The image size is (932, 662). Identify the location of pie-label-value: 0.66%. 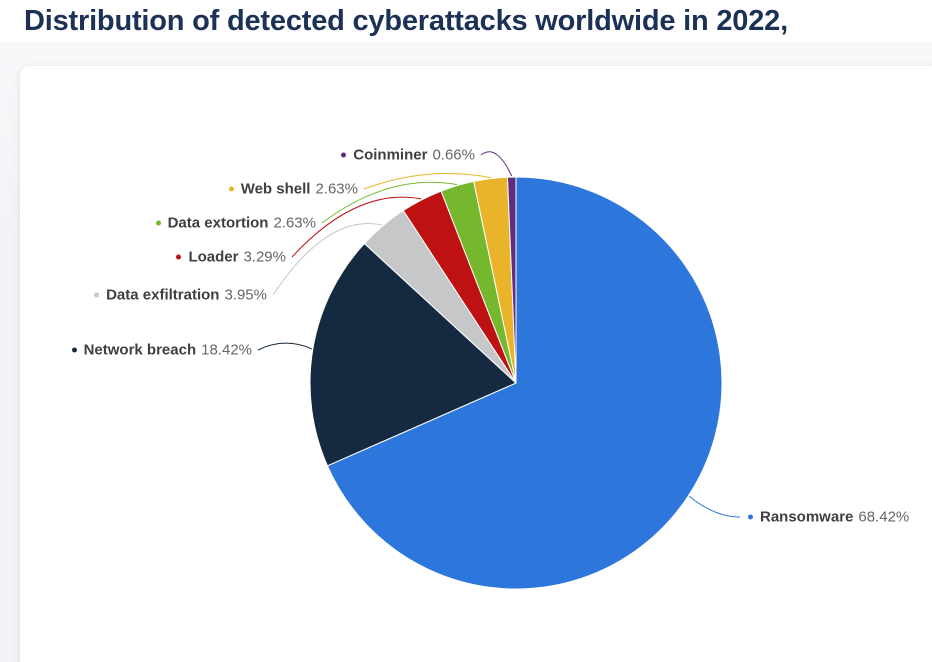
(453, 155).